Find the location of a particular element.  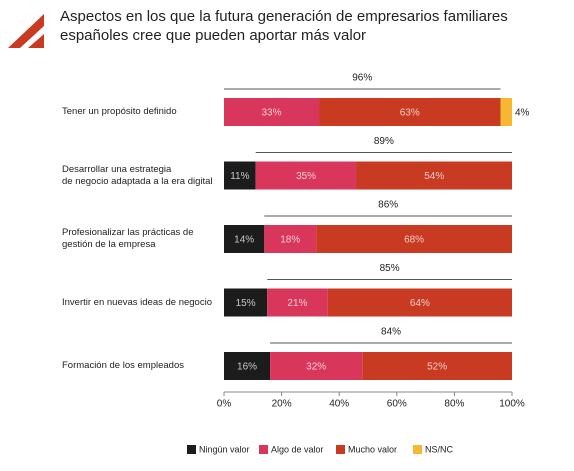

legend-label: NS/NC is located at coordinates (439, 449).